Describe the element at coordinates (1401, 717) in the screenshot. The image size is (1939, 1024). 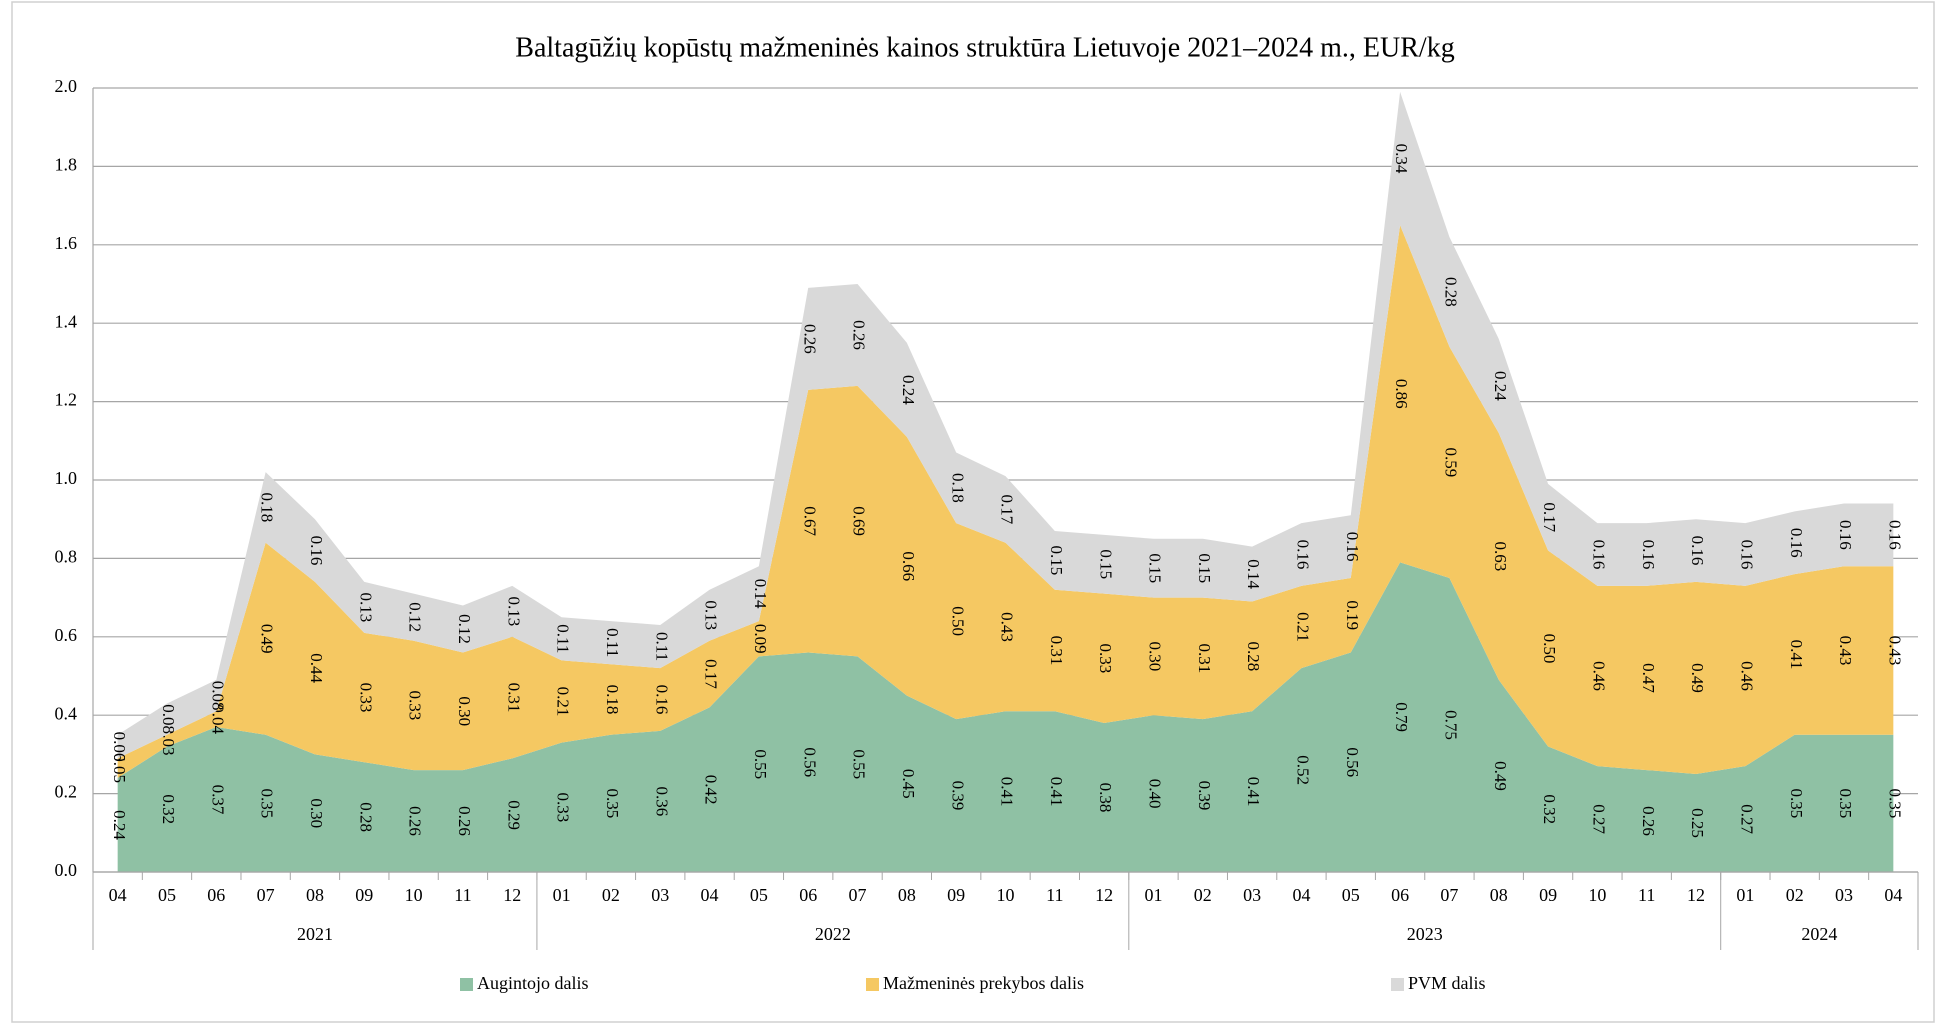
I see `value-label: 0.79` at that location.